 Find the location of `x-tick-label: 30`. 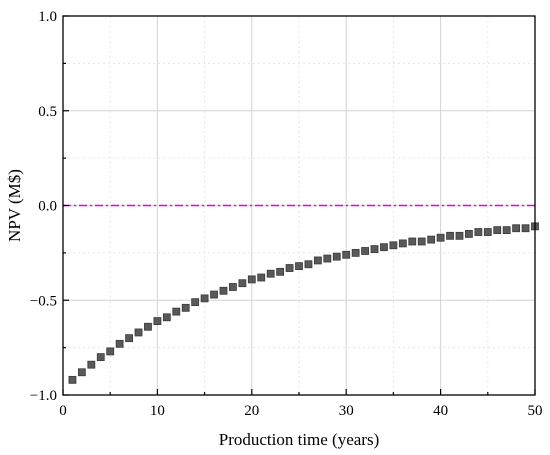

x-tick-label: 30 is located at coordinates (346, 411).